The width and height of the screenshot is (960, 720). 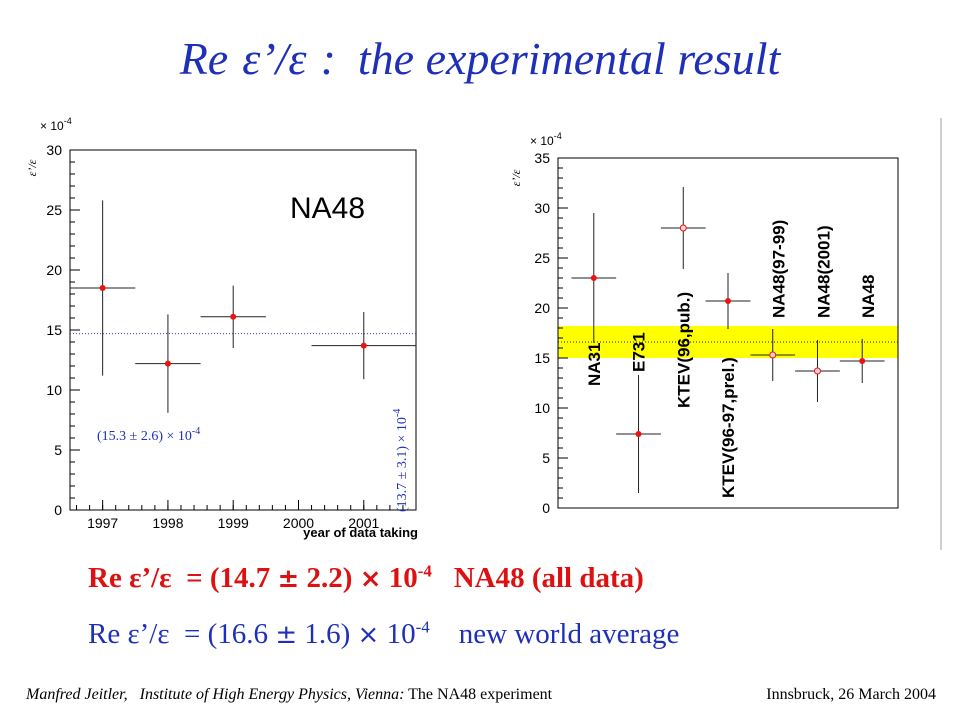 What do you see at coordinates (422, 627) in the screenshot?
I see `result-world-exp: -4` at bounding box center [422, 627].